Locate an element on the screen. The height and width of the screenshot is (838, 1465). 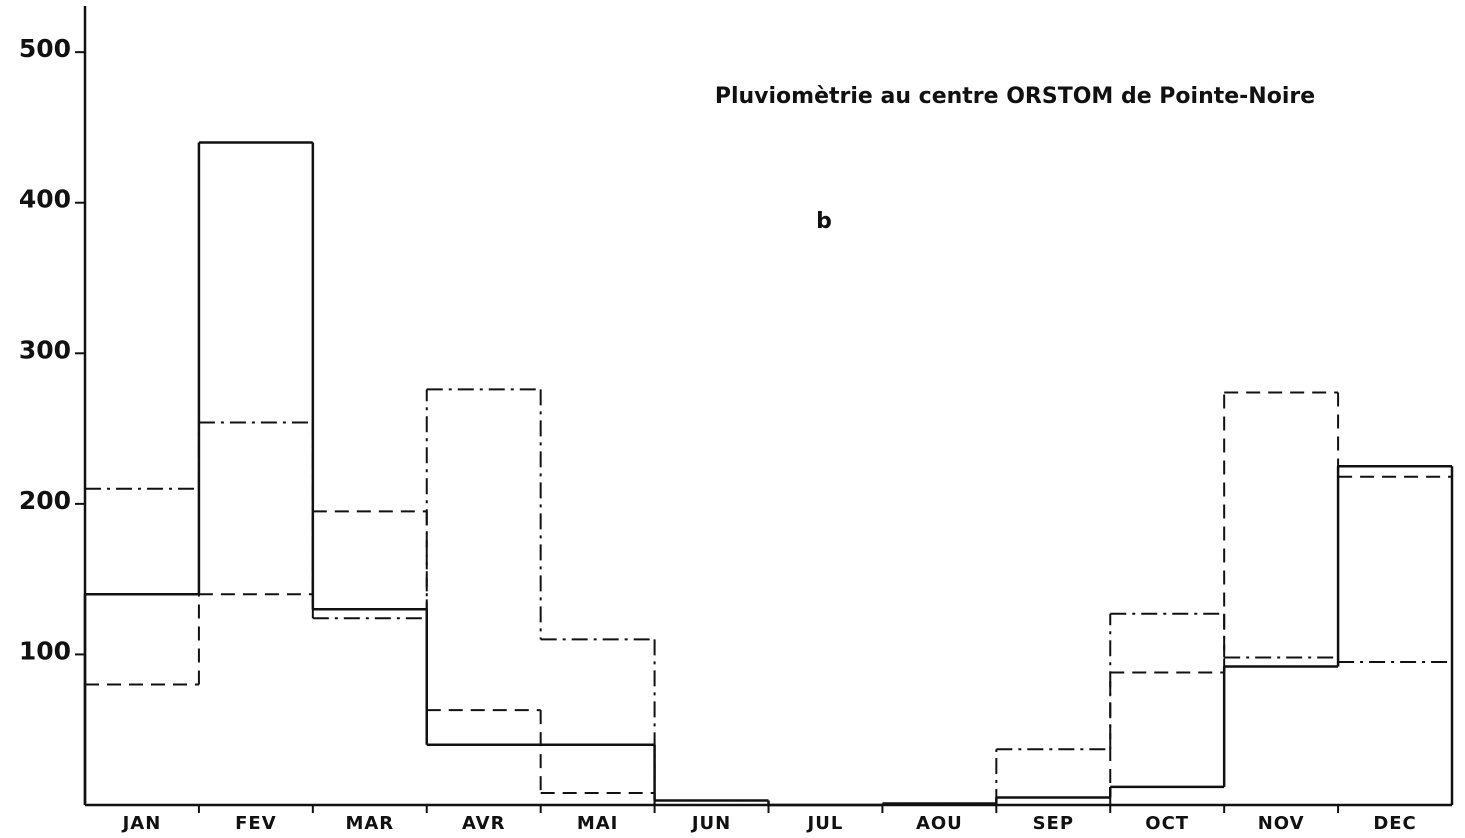
x-tick-label: DEC is located at coordinates (1394, 823).